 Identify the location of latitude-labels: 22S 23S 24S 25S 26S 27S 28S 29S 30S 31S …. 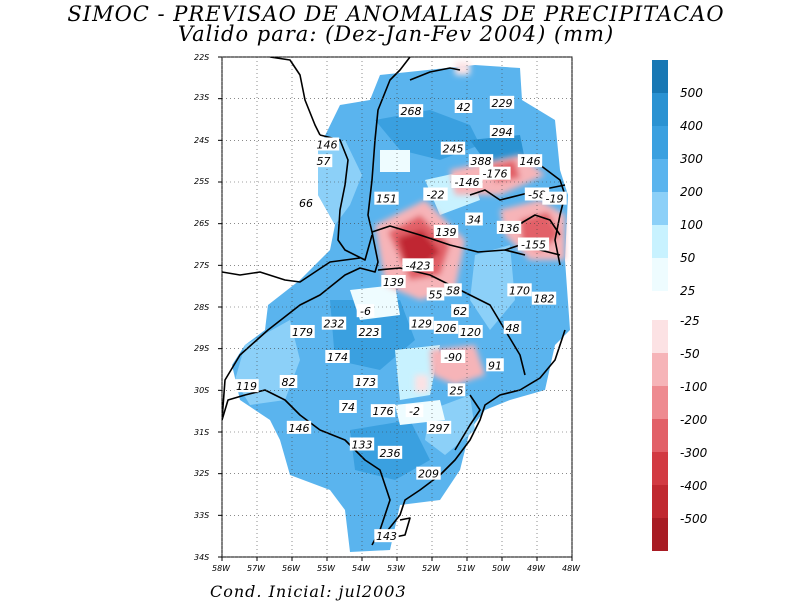
(201, 307).